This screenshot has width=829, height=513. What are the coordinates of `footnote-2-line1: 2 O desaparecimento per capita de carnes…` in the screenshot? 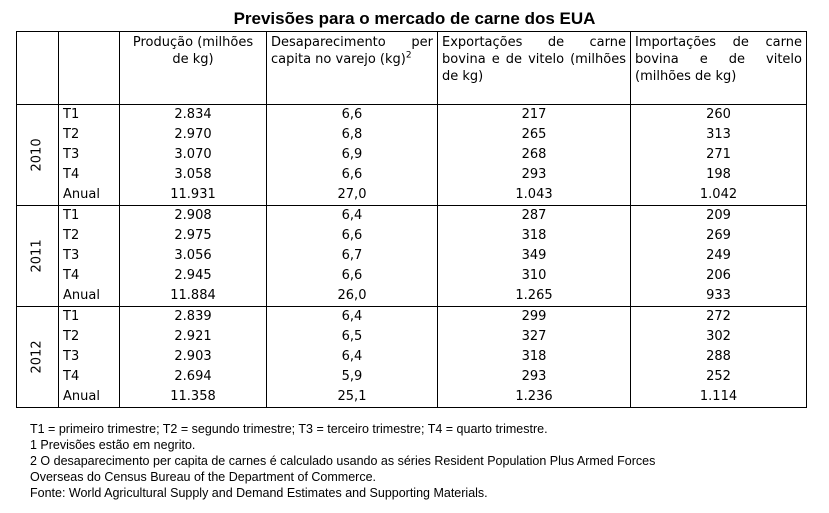 It's located at (343, 461).